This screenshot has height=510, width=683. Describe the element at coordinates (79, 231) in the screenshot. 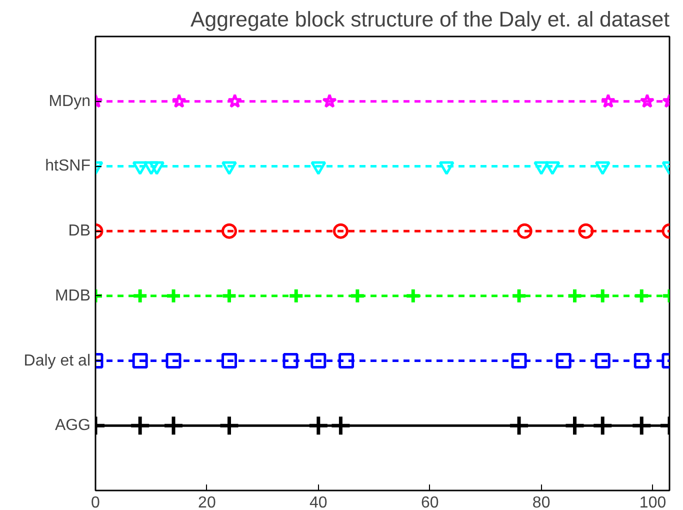

I see `y-tick-label: DB` at that location.